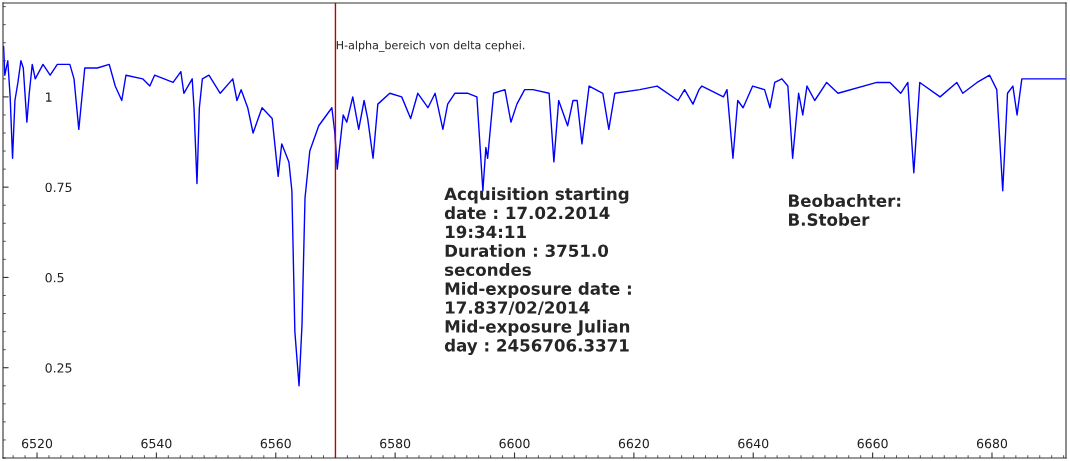 The image size is (1070, 461). I want to click on y-tick-label: 0.75, so click(58, 187).